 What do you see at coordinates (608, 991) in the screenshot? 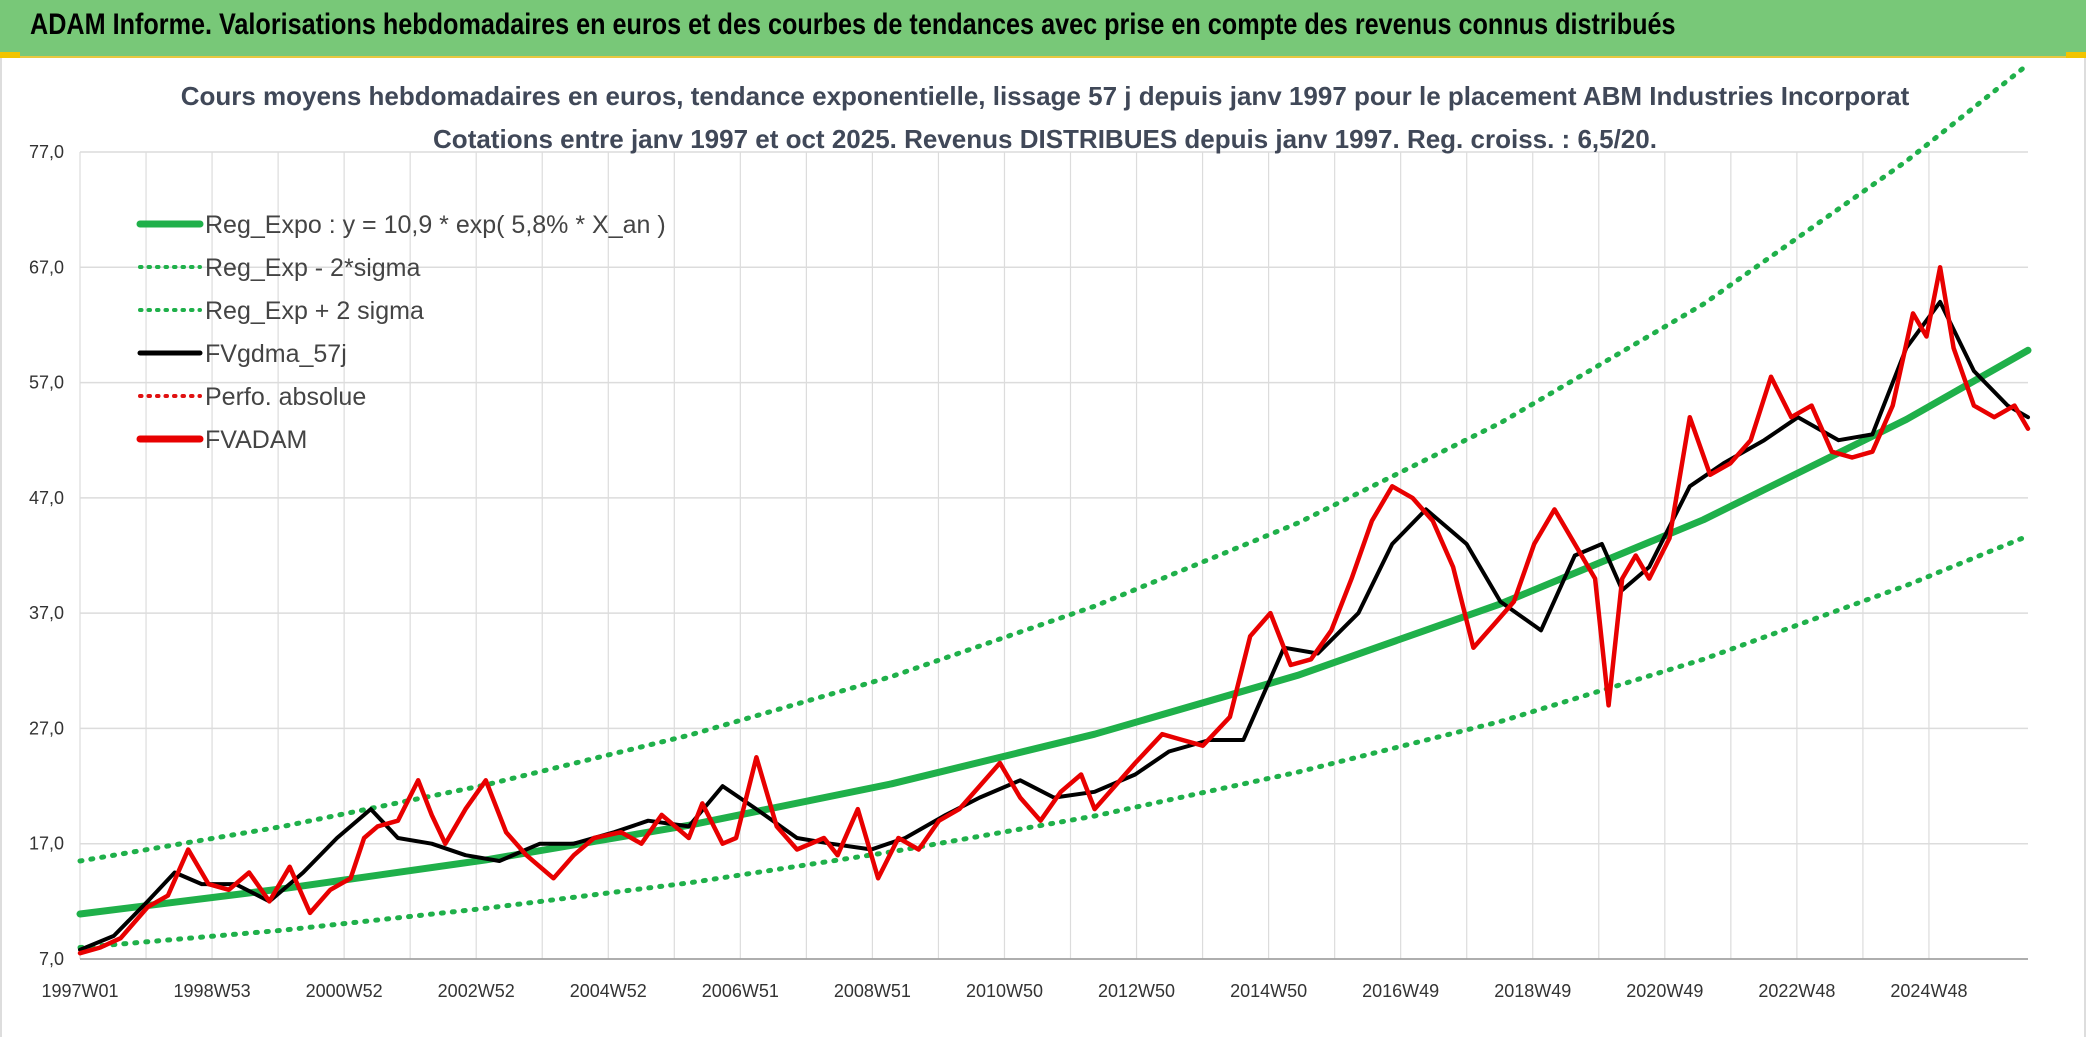
I see `x-tick-label: 2004W52` at bounding box center [608, 991].